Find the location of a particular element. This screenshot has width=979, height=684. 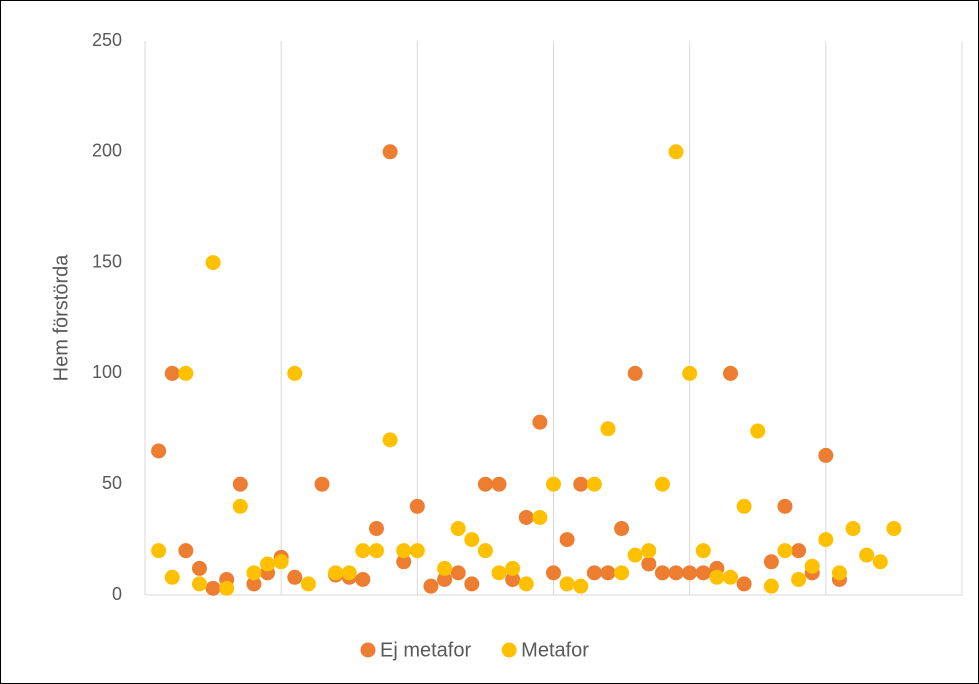

y-tick-label: 100 is located at coordinates (107, 372).